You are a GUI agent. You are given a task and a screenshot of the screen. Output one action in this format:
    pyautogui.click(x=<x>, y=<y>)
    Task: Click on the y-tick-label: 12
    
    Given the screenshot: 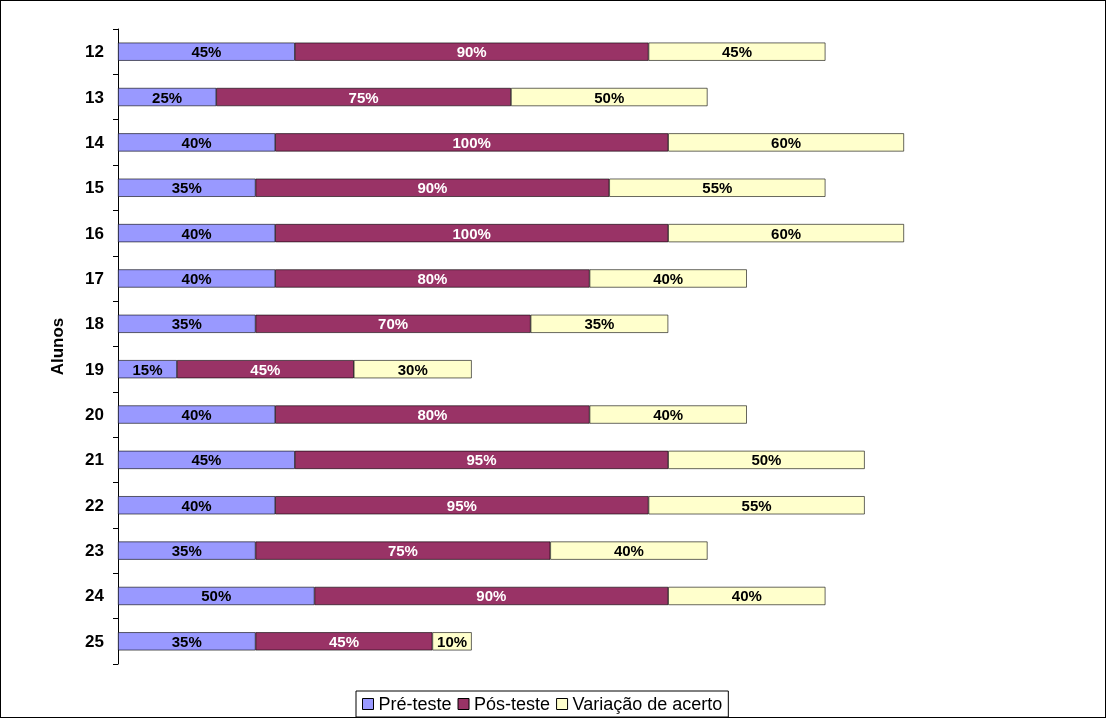 What is the action you would take?
    pyautogui.click(x=94, y=52)
    